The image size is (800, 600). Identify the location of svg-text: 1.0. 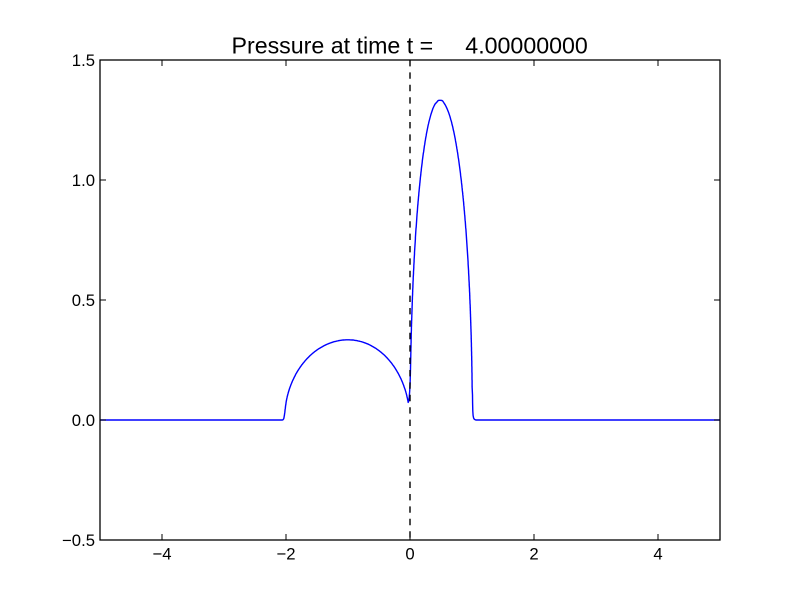
(83, 180).